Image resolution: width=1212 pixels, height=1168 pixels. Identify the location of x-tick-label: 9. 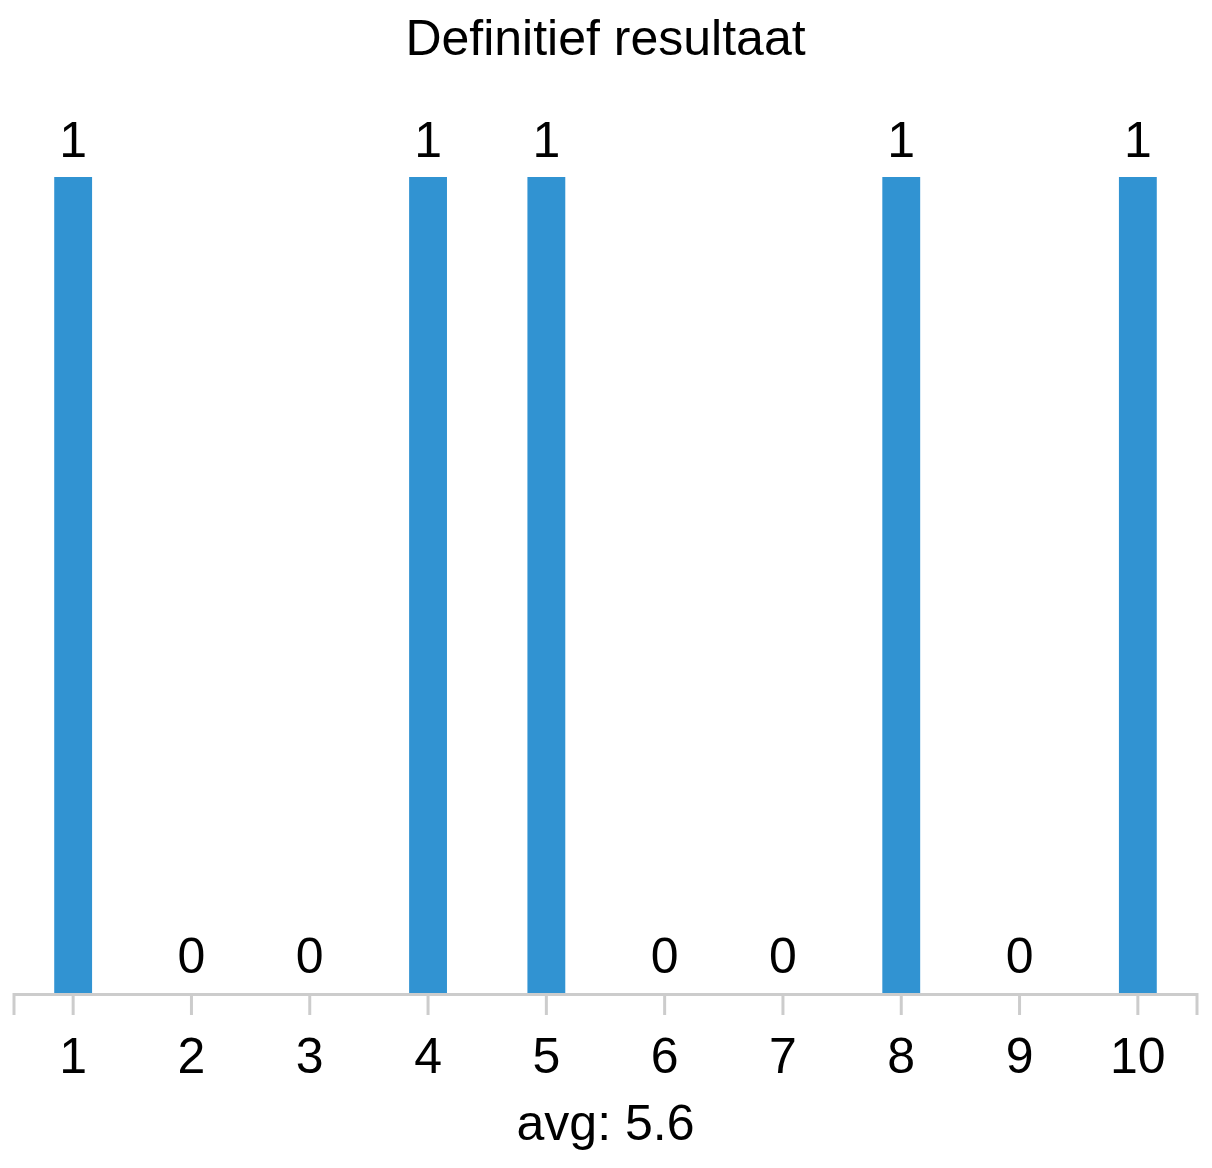
(1019, 1056).